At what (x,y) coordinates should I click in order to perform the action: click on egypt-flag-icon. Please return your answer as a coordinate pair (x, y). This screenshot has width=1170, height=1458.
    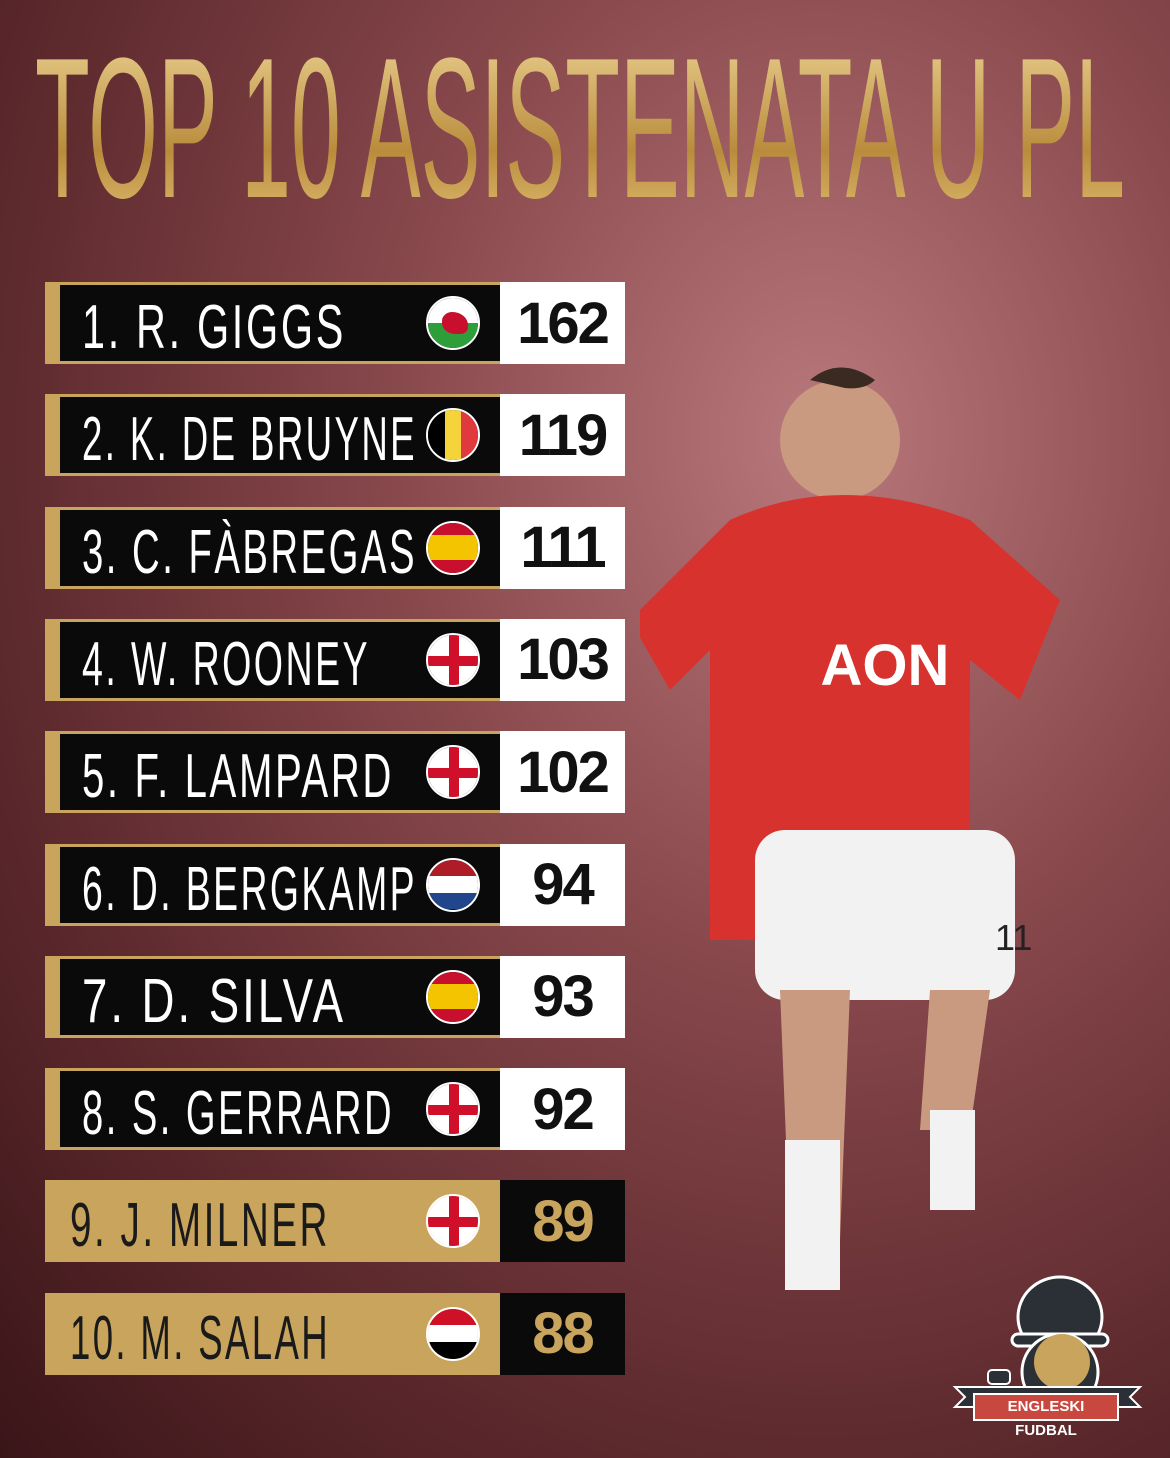
    Looking at the image, I should click on (453, 1333).